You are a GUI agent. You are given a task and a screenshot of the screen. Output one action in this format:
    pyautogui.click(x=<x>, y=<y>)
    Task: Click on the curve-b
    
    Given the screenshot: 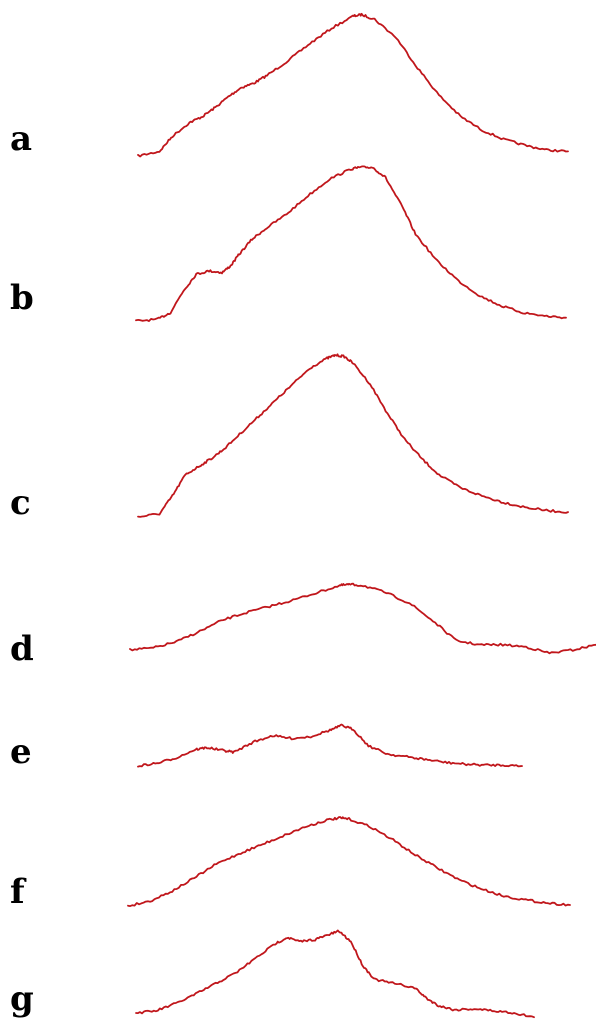 What is the action you would take?
    pyautogui.click(x=351, y=243)
    